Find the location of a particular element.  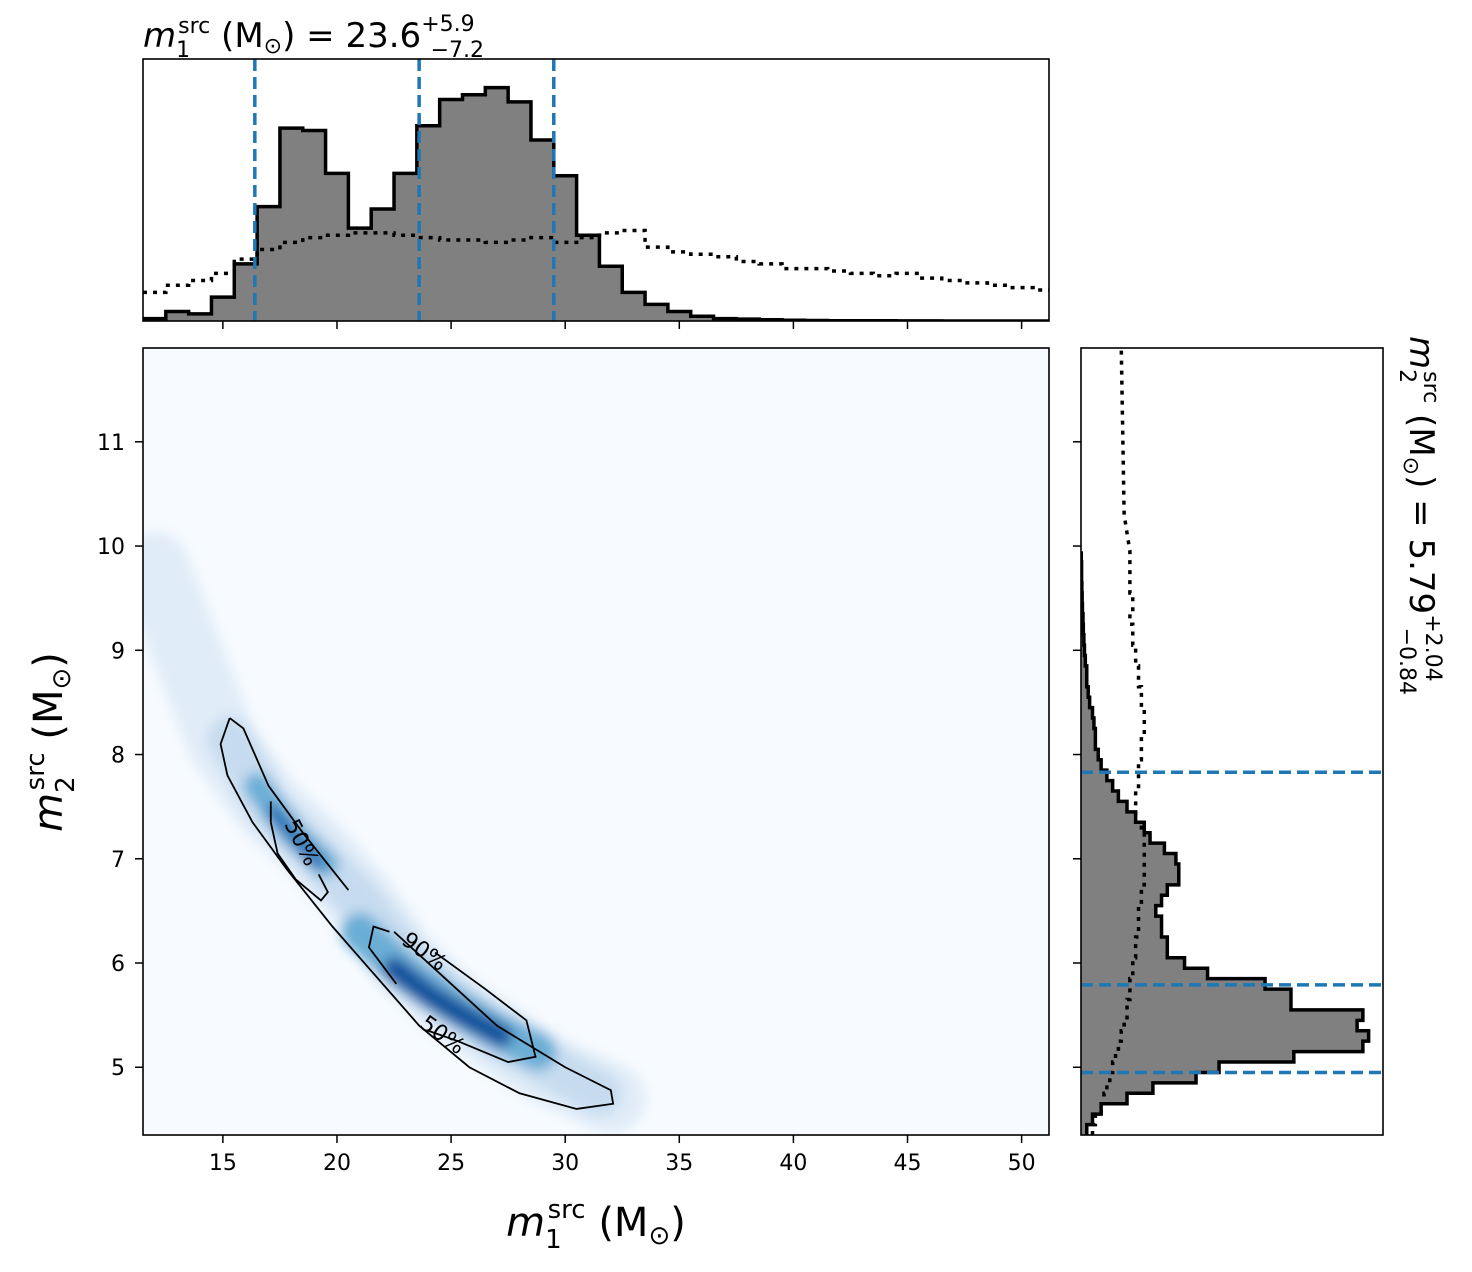

top-prior-line is located at coordinates (596, 261).